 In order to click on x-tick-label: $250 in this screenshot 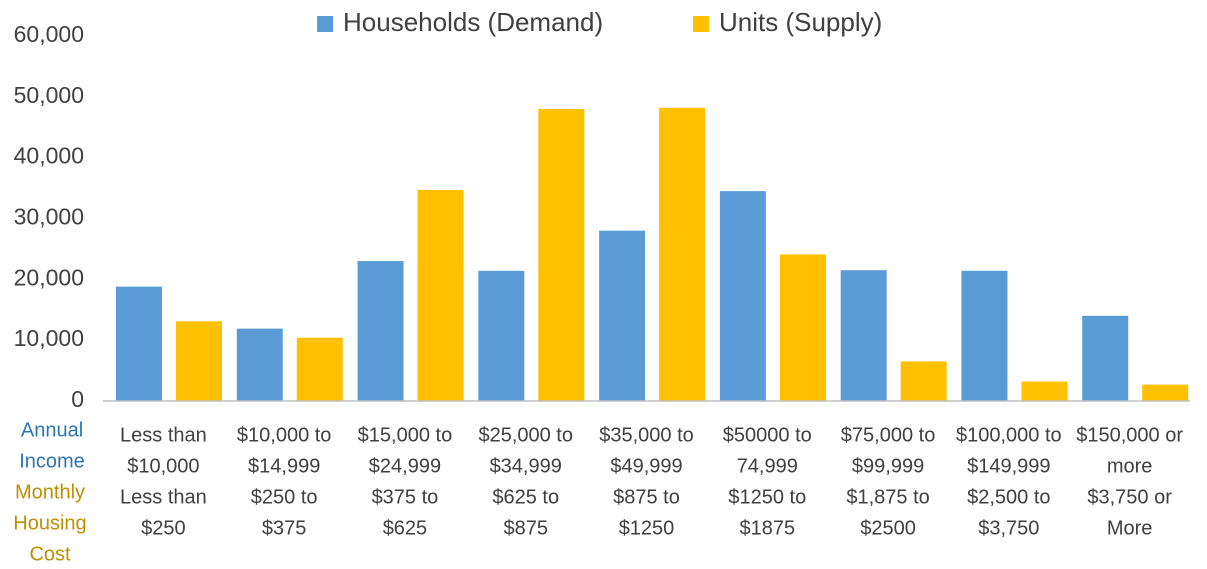, I will do `click(163, 528)`.